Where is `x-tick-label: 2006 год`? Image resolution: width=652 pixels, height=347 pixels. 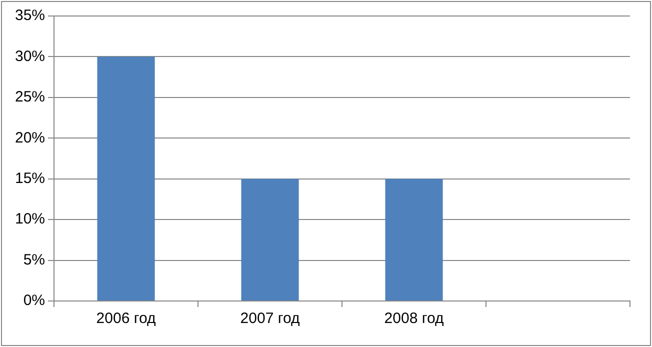
x-tick-label: 2006 год is located at coordinates (126, 319).